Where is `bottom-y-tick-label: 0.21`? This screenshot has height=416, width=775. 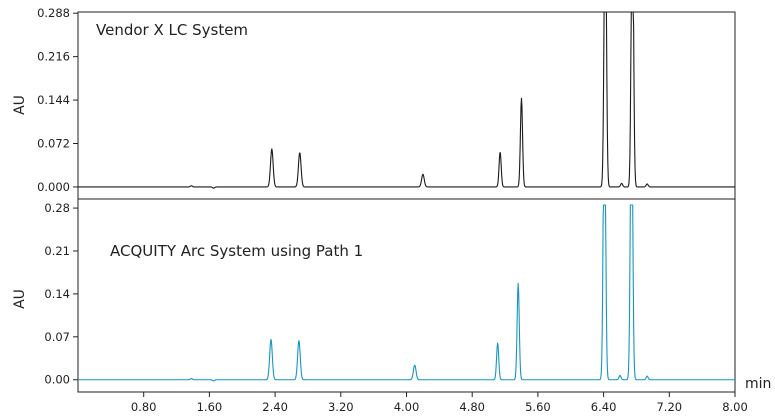
bottom-y-tick-label: 0.21 is located at coordinates (57, 251).